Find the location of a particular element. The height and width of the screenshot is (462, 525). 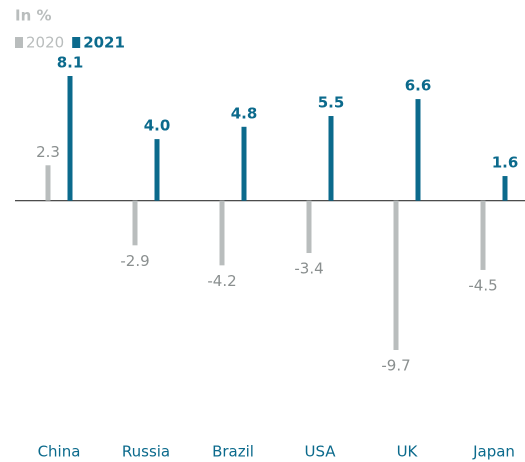

data-label: -4.5 is located at coordinates (482, 285).